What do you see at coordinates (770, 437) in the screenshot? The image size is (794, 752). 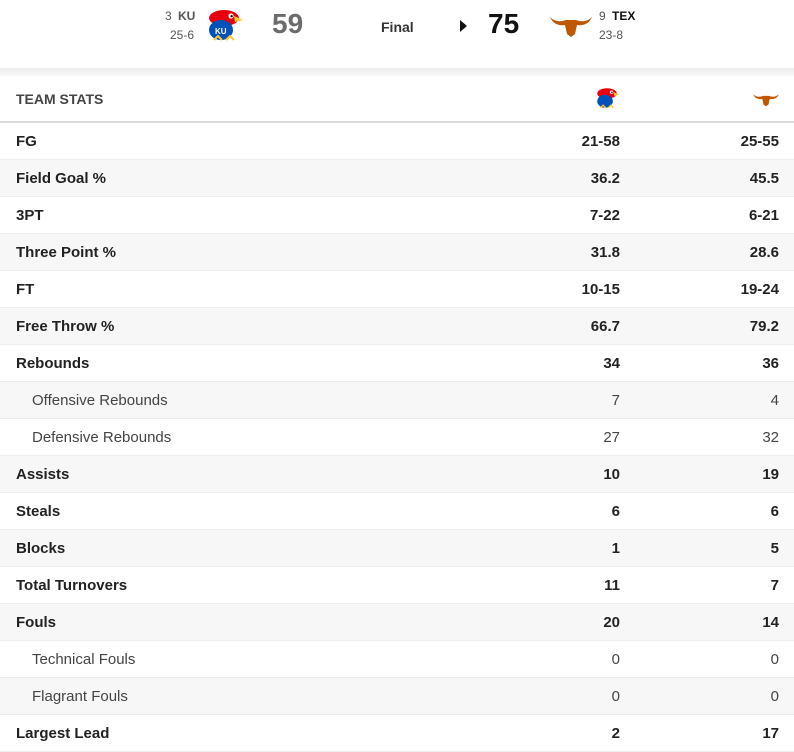 I see `home-stat-value: 32` at bounding box center [770, 437].